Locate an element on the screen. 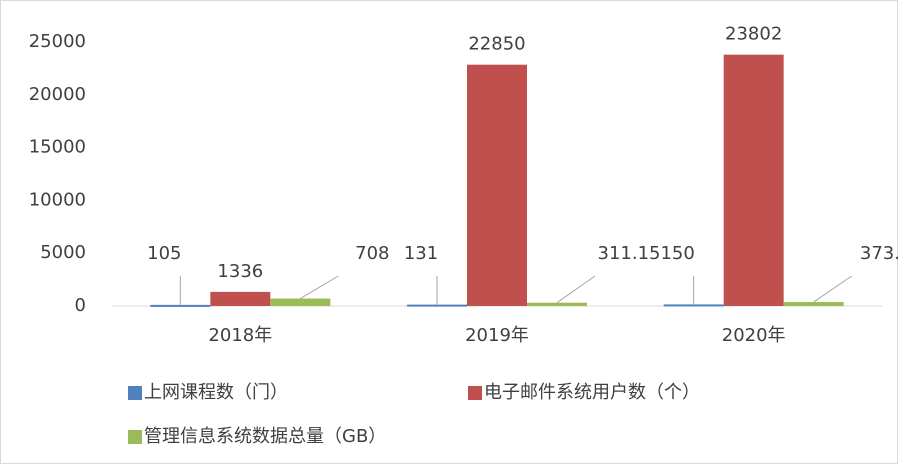 This screenshot has width=899, height=465. data-label: 1336 is located at coordinates (240, 271).